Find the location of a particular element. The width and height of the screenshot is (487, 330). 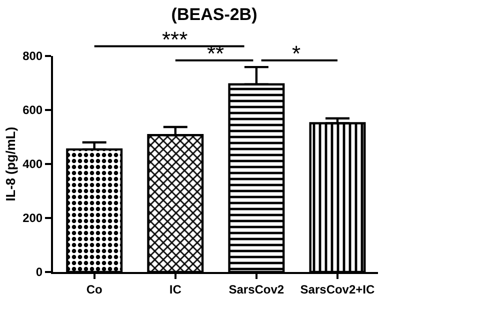

y-tick-label: 0 is located at coordinates (39, 272).